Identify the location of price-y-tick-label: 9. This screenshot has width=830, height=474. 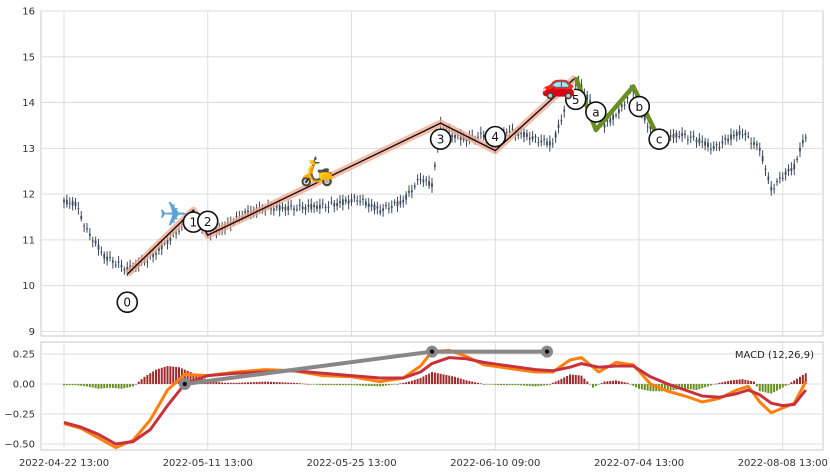
(32, 332).